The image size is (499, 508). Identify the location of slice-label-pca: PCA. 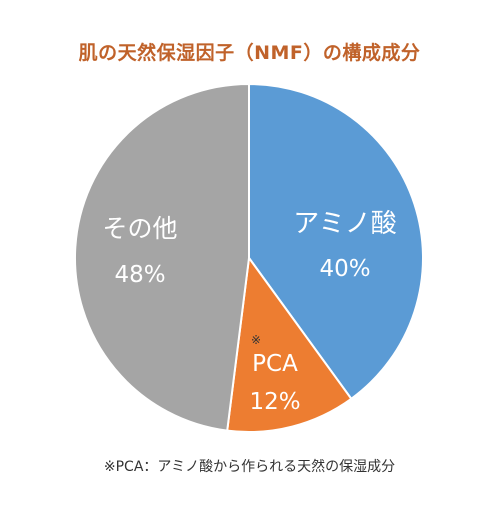
(275, 364).